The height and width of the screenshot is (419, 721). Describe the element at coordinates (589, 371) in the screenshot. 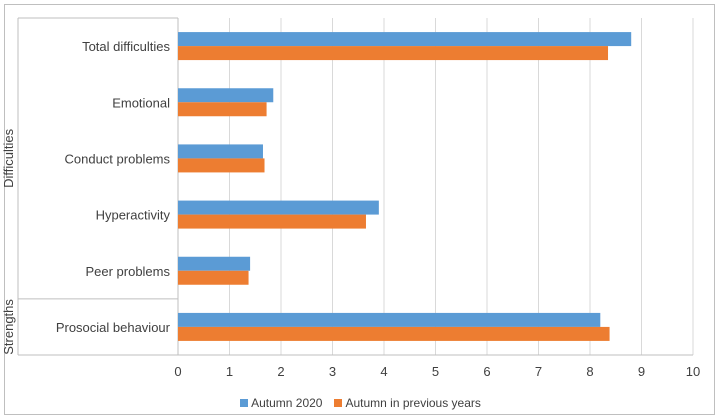

I see `x-tick-label: 8` at that location.